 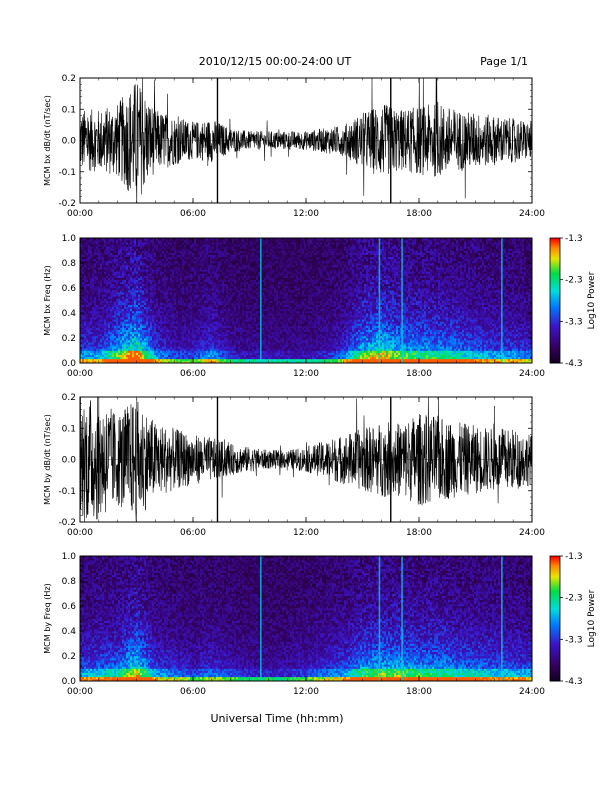 What do you see at coordinates (275, 61) in the screenshot?
I see `page-title: 2010/12/15 00:00-24:00 UT` at bounding box center [275, 61].